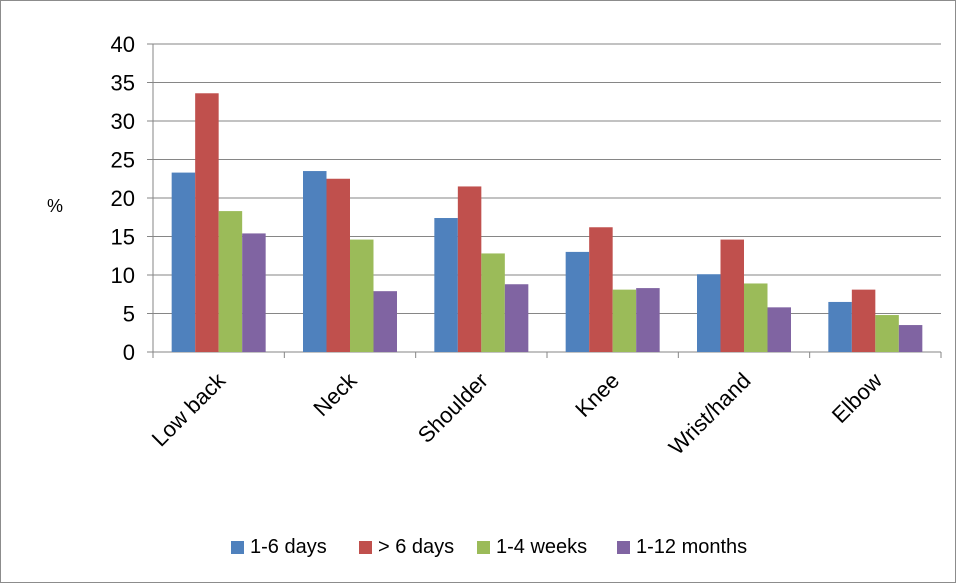  I want to click on x-category-label: Neck, so click(335, 394).